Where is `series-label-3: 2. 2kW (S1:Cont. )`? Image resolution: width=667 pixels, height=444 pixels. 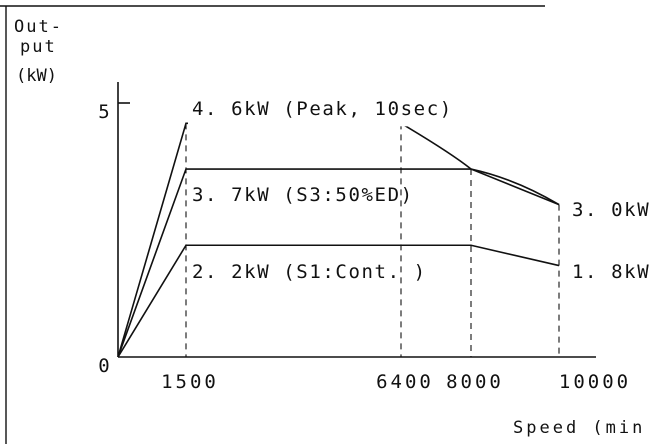
series-label-3: 2. 2kW (S1:Cont. ) is located at coordinates (309, 272).